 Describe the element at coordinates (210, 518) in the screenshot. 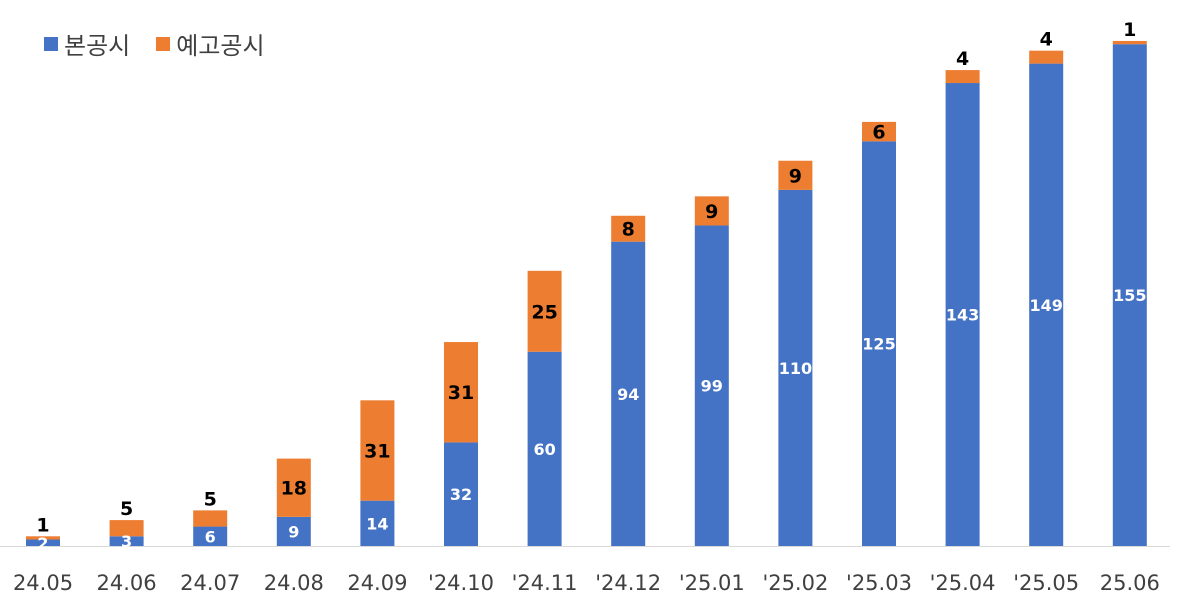

I see `bar-series-2-24.07` at that location.